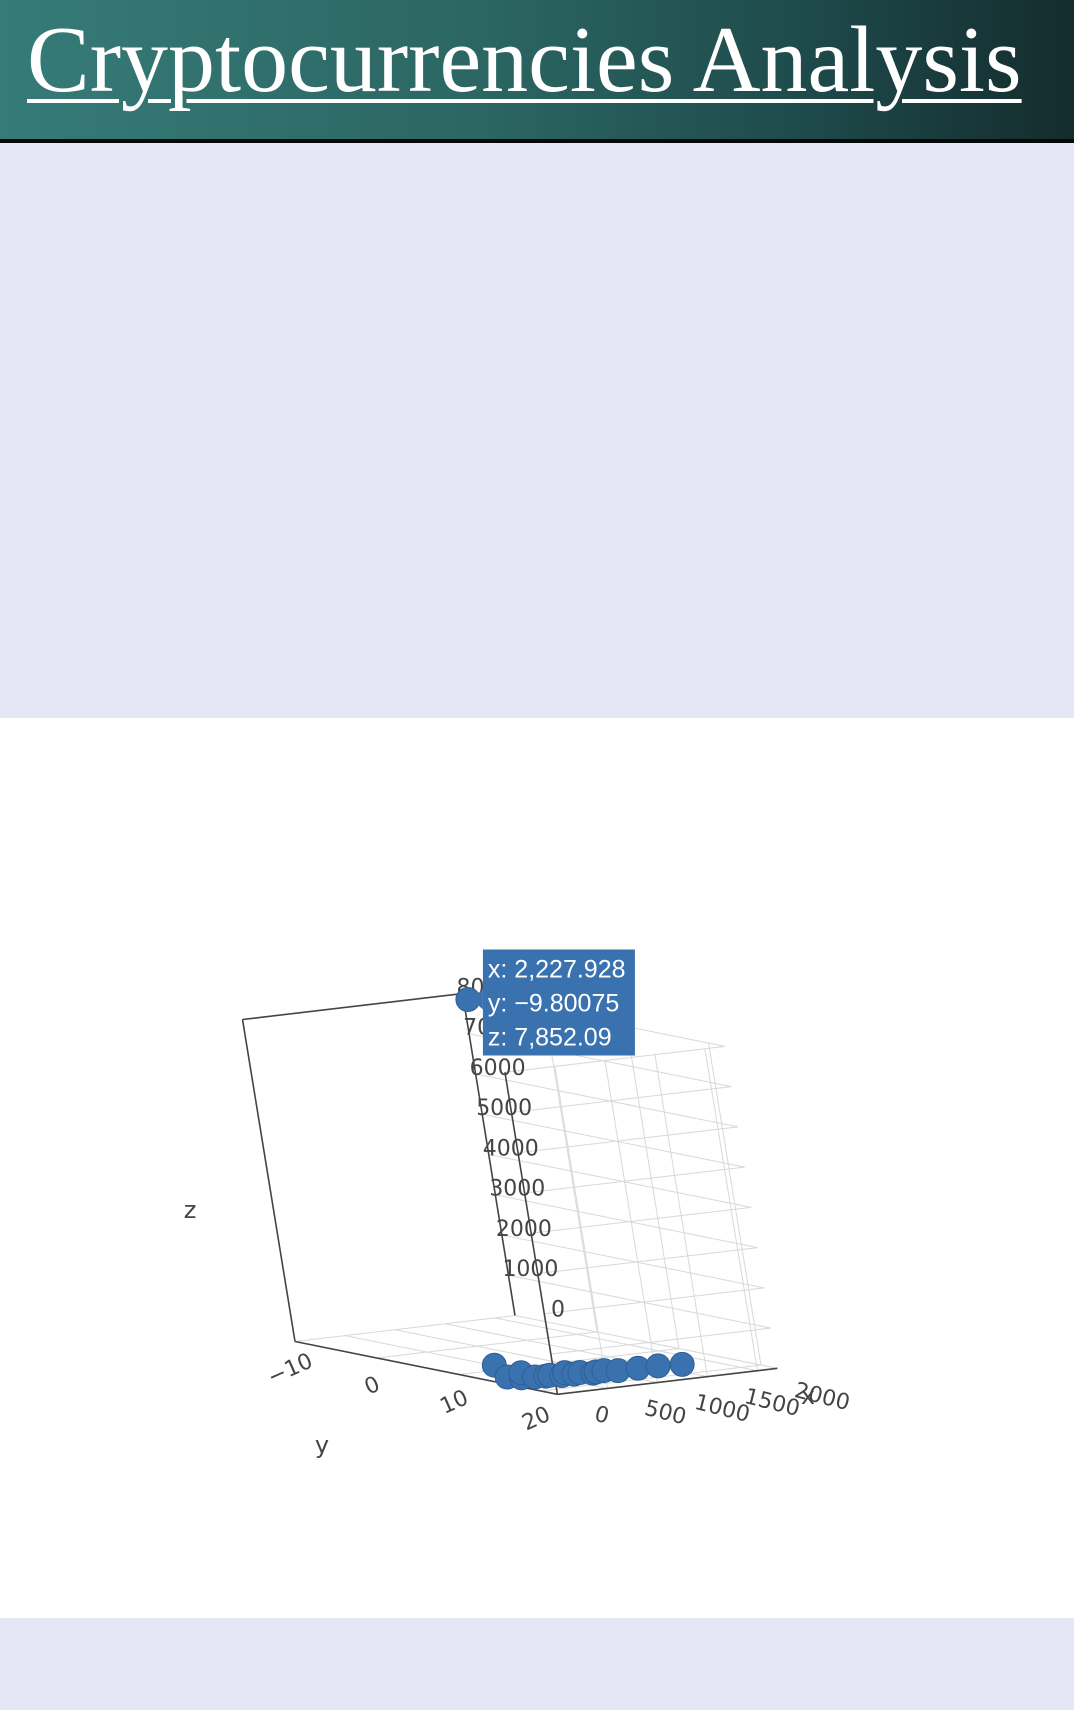  I want to click on x-axis-line, so click(667, 1381).